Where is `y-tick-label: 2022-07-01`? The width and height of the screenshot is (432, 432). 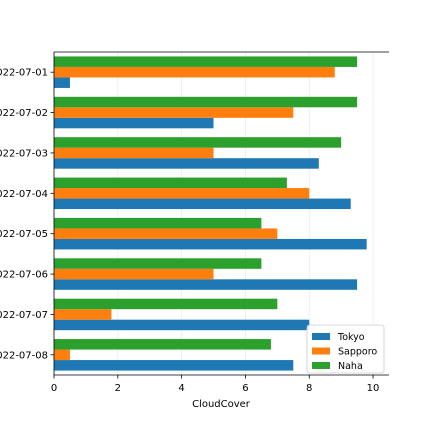 y-tick-label: 2022-07-01 is located at coordinates (24, 73).